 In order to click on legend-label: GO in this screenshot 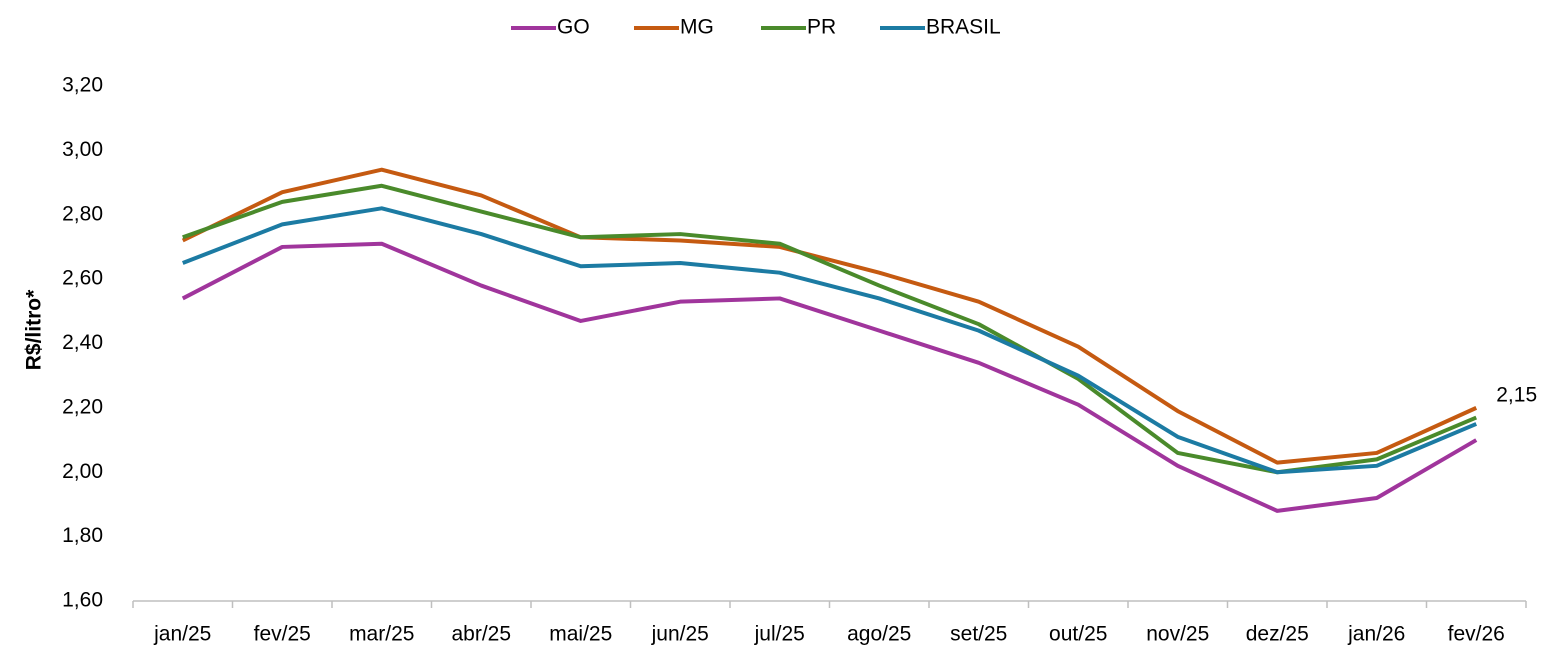, I will do `click(573, 27)`.